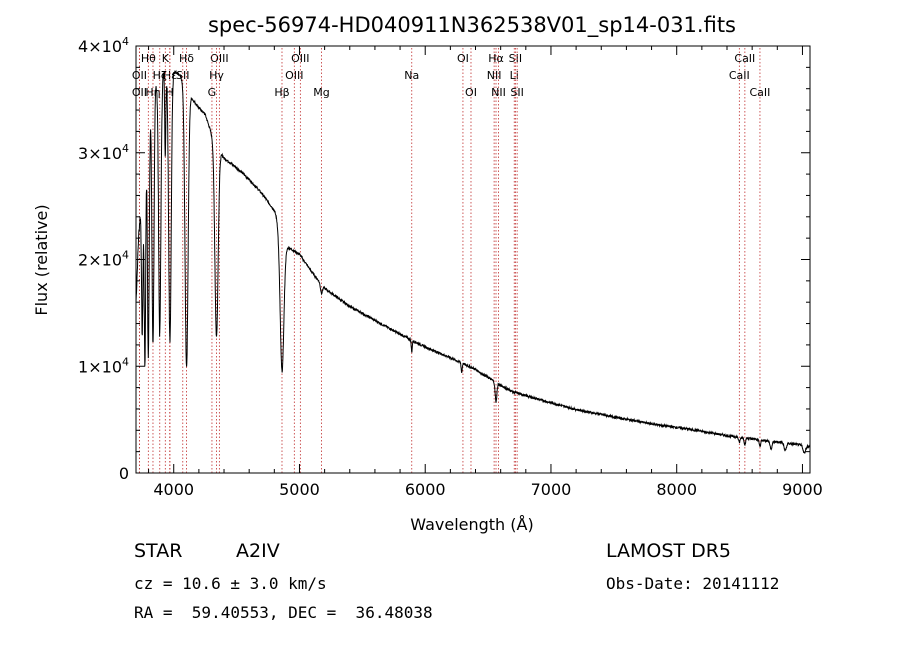 Image resolution: width=900 pixels, height=649 pixels. I want to click on line-marker-label: G, so click(212, 92).